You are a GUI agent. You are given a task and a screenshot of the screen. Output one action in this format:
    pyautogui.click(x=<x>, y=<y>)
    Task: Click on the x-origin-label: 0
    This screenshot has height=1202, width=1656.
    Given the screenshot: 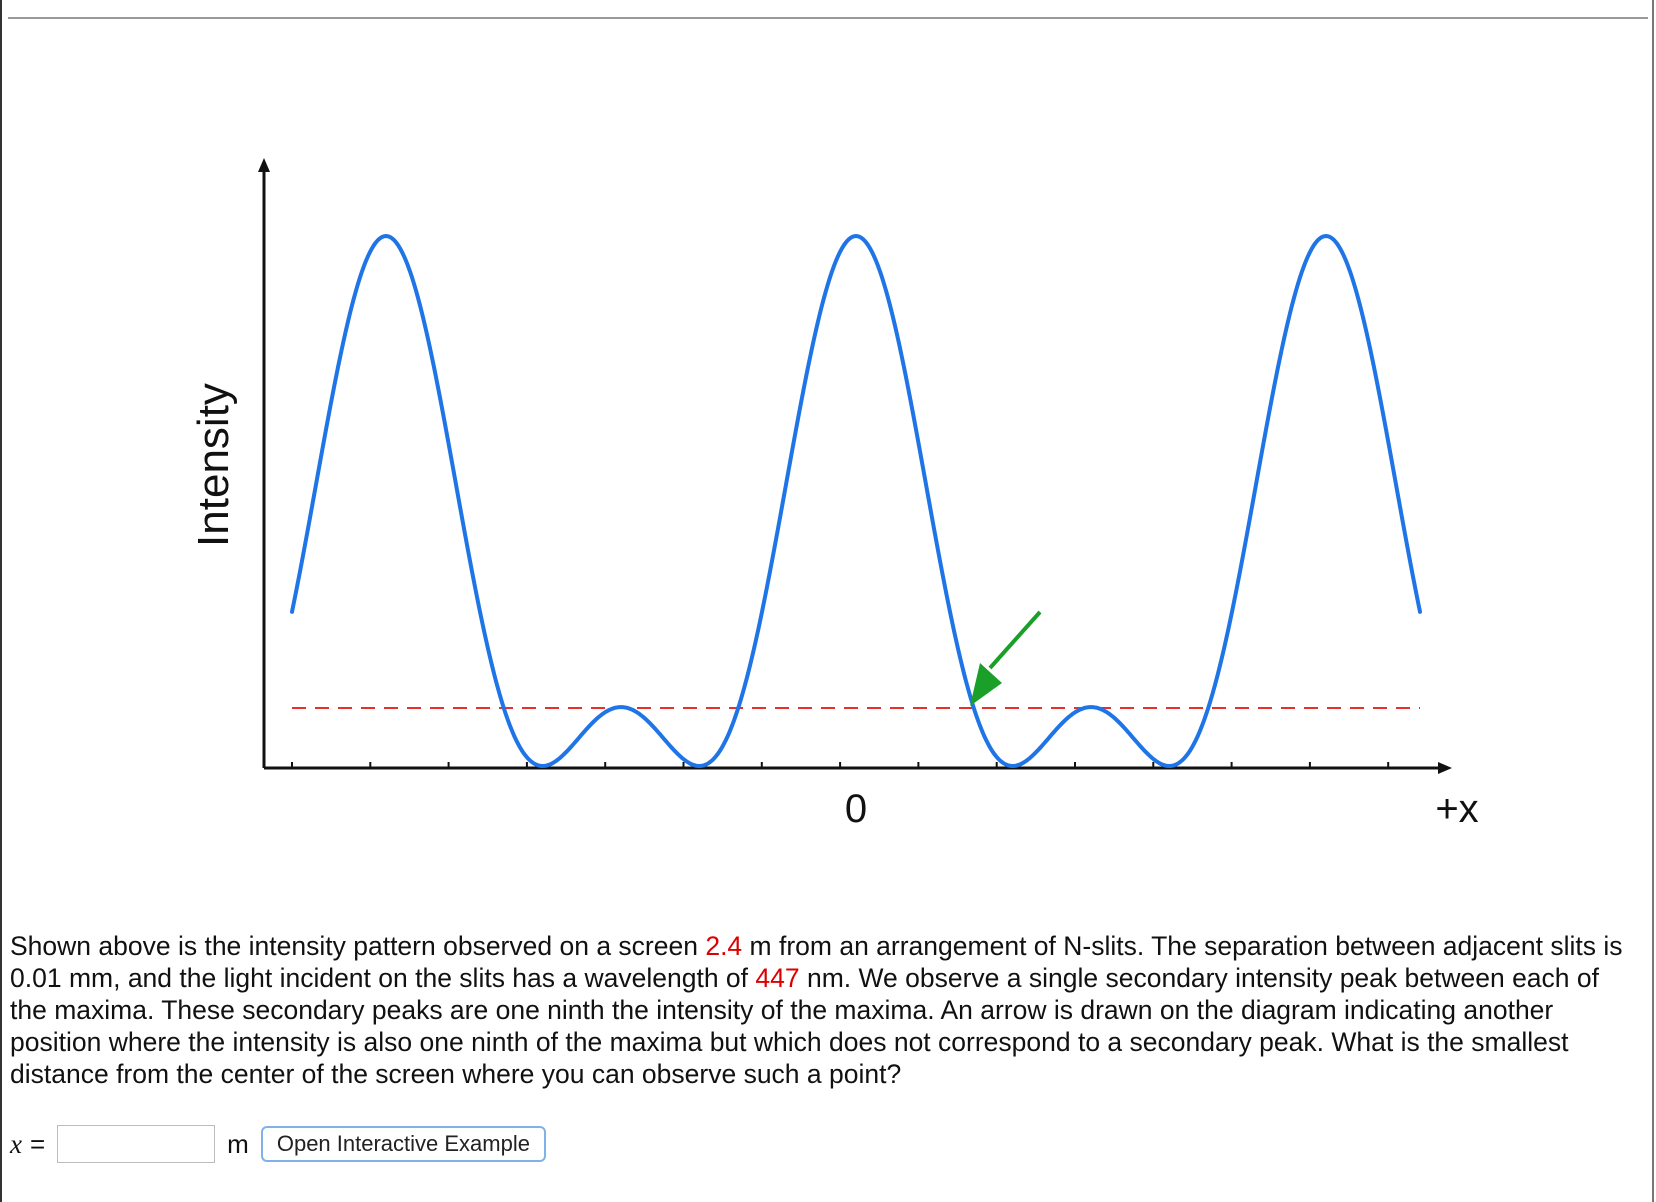 What is the action you would take?
    pyautogui.click(x=856, y=809)
    